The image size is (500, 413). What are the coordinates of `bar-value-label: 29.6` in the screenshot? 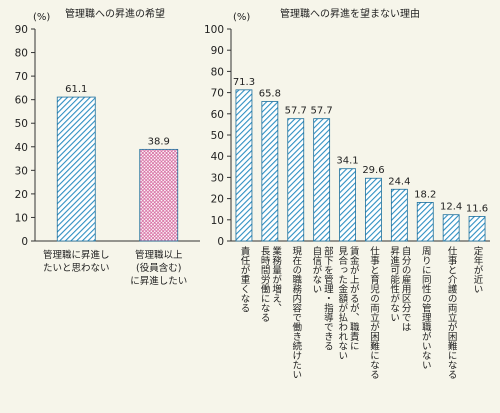 It's located at (373, 170).